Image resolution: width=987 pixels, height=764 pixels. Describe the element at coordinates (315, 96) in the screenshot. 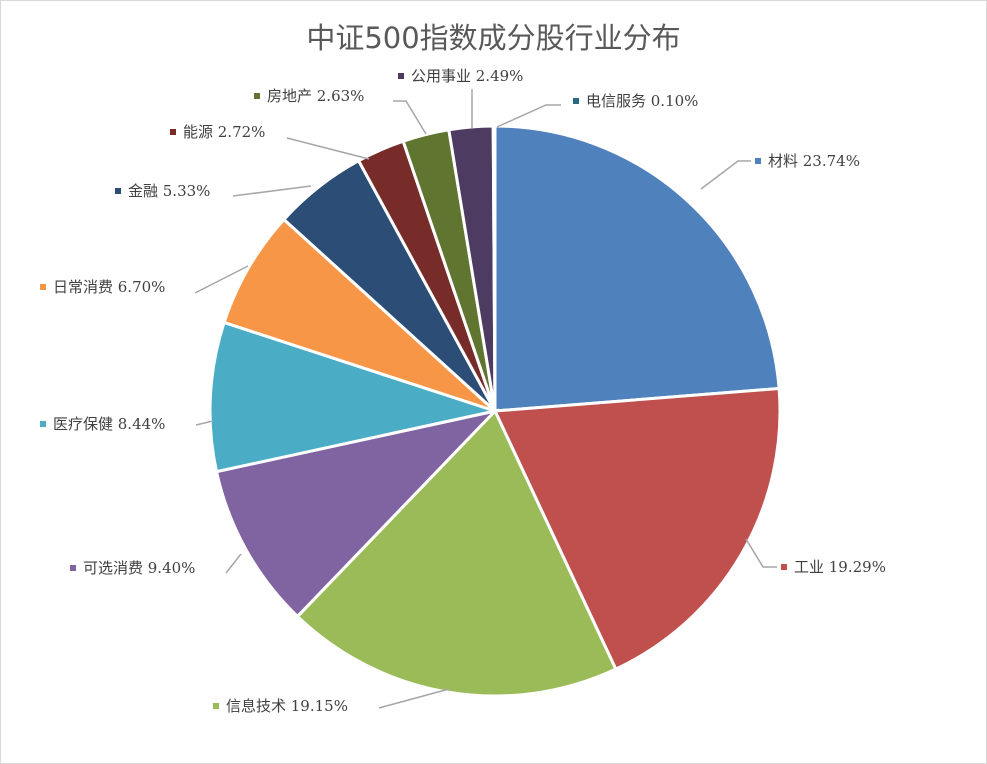

I see `data-label-8: 房地产 2.63%` at that location.